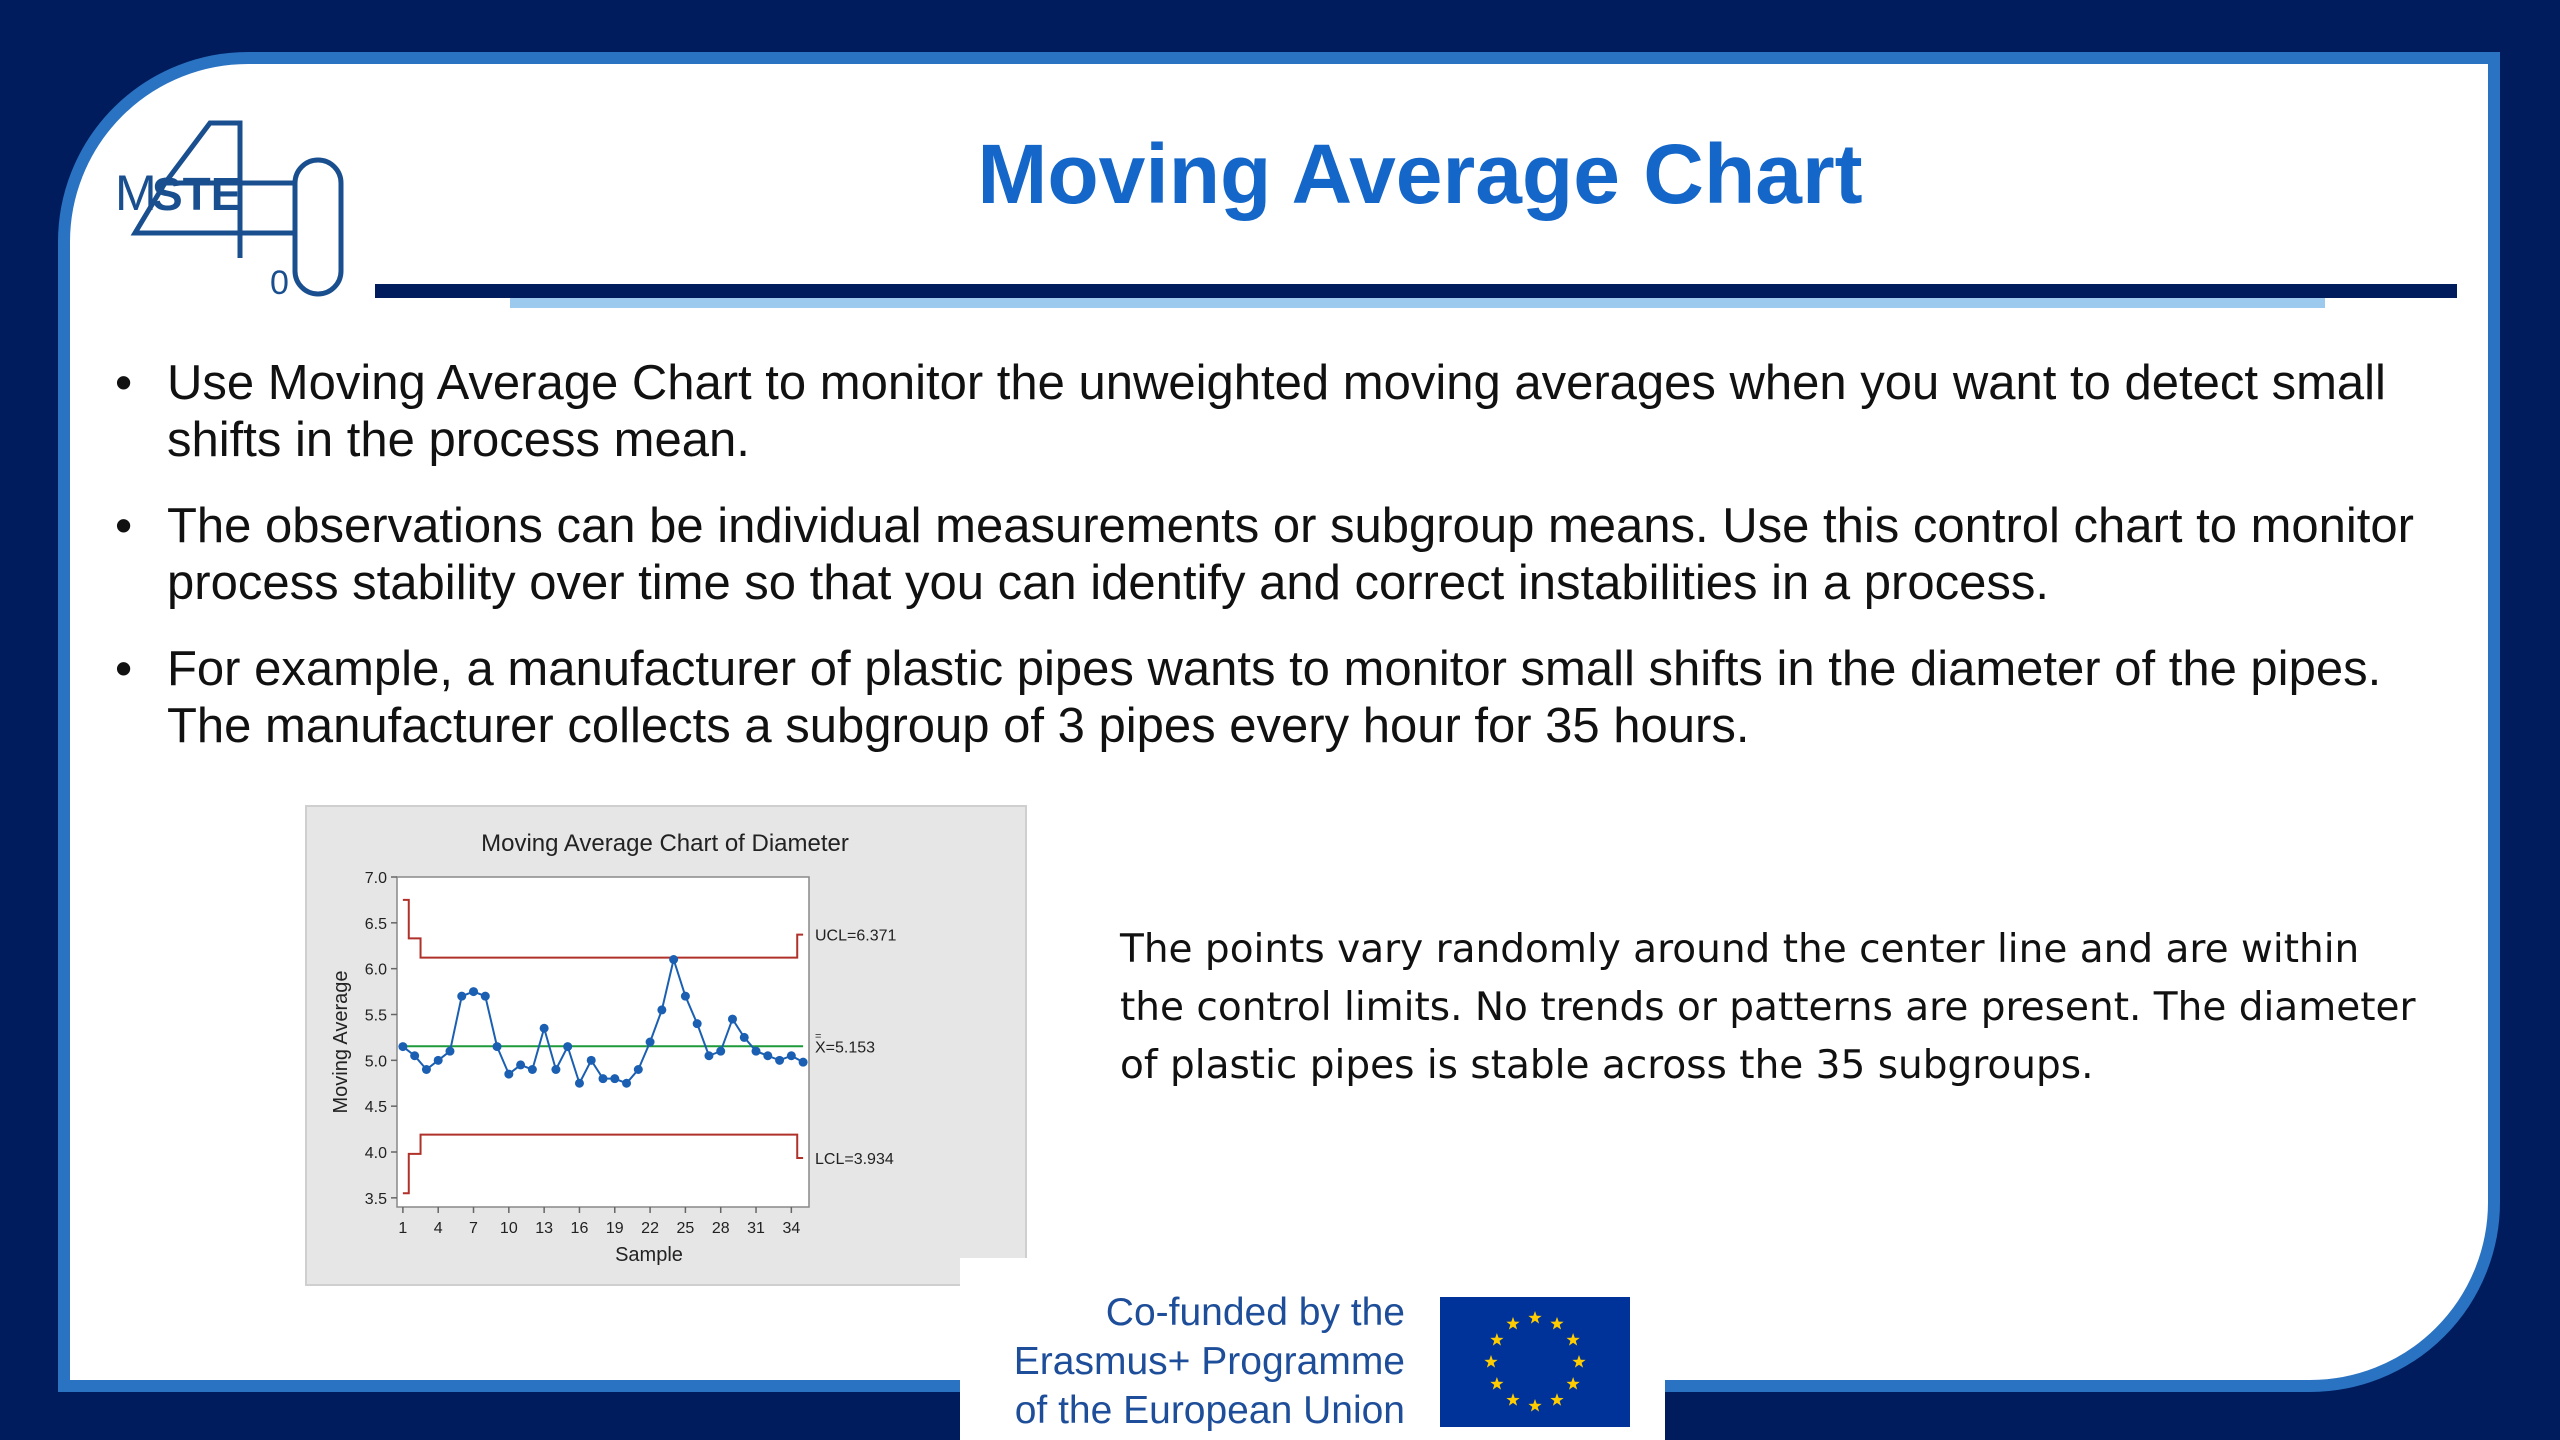 The width and height of the screenshot is (2560, 1440). I want to click on title-rule-light, so click(1417, 303).